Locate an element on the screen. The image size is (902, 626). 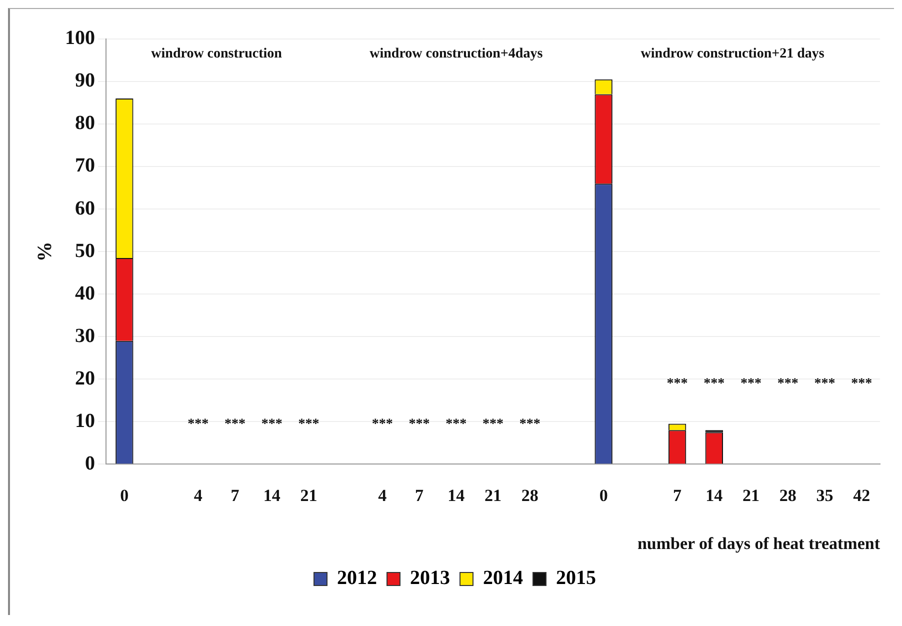
y-tick-label: 50 is located at coordinates (85, 251).